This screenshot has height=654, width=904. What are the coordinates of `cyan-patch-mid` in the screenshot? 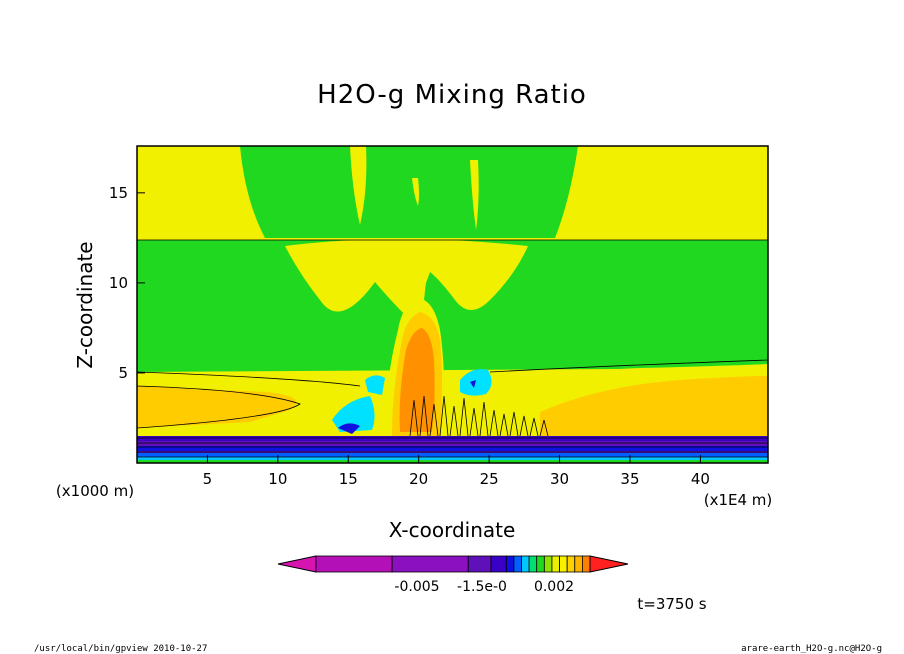 It's located at (375, 385).